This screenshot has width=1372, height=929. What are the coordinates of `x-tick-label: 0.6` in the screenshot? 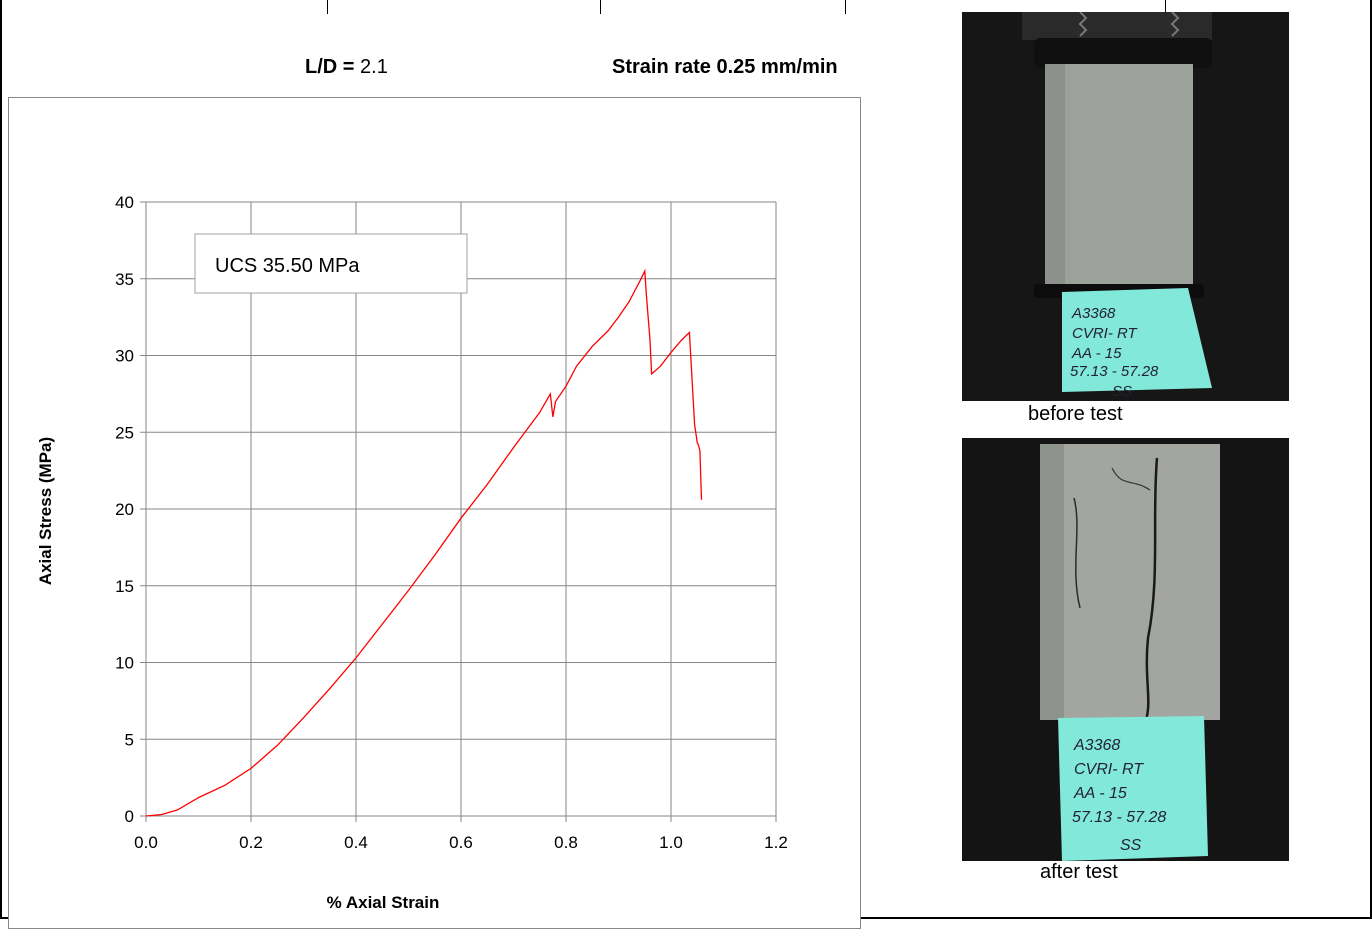 It's located at (461, 842).